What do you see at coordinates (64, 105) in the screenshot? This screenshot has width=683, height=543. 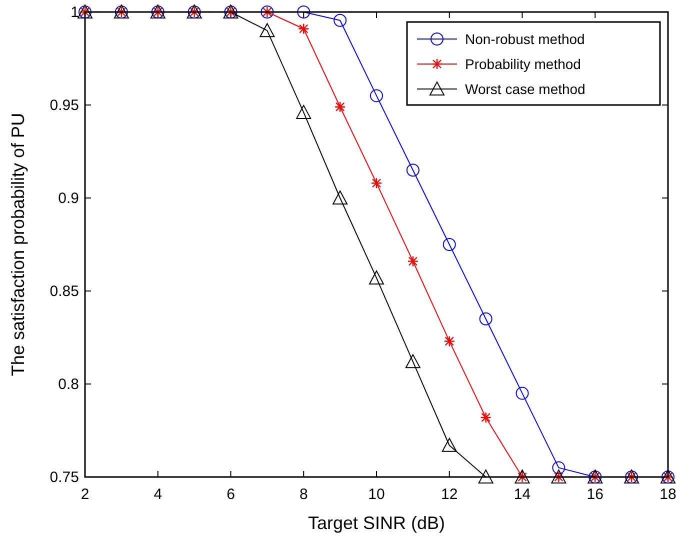 I see `y-tick-label: 0.95` at bounding box center [64, 105].